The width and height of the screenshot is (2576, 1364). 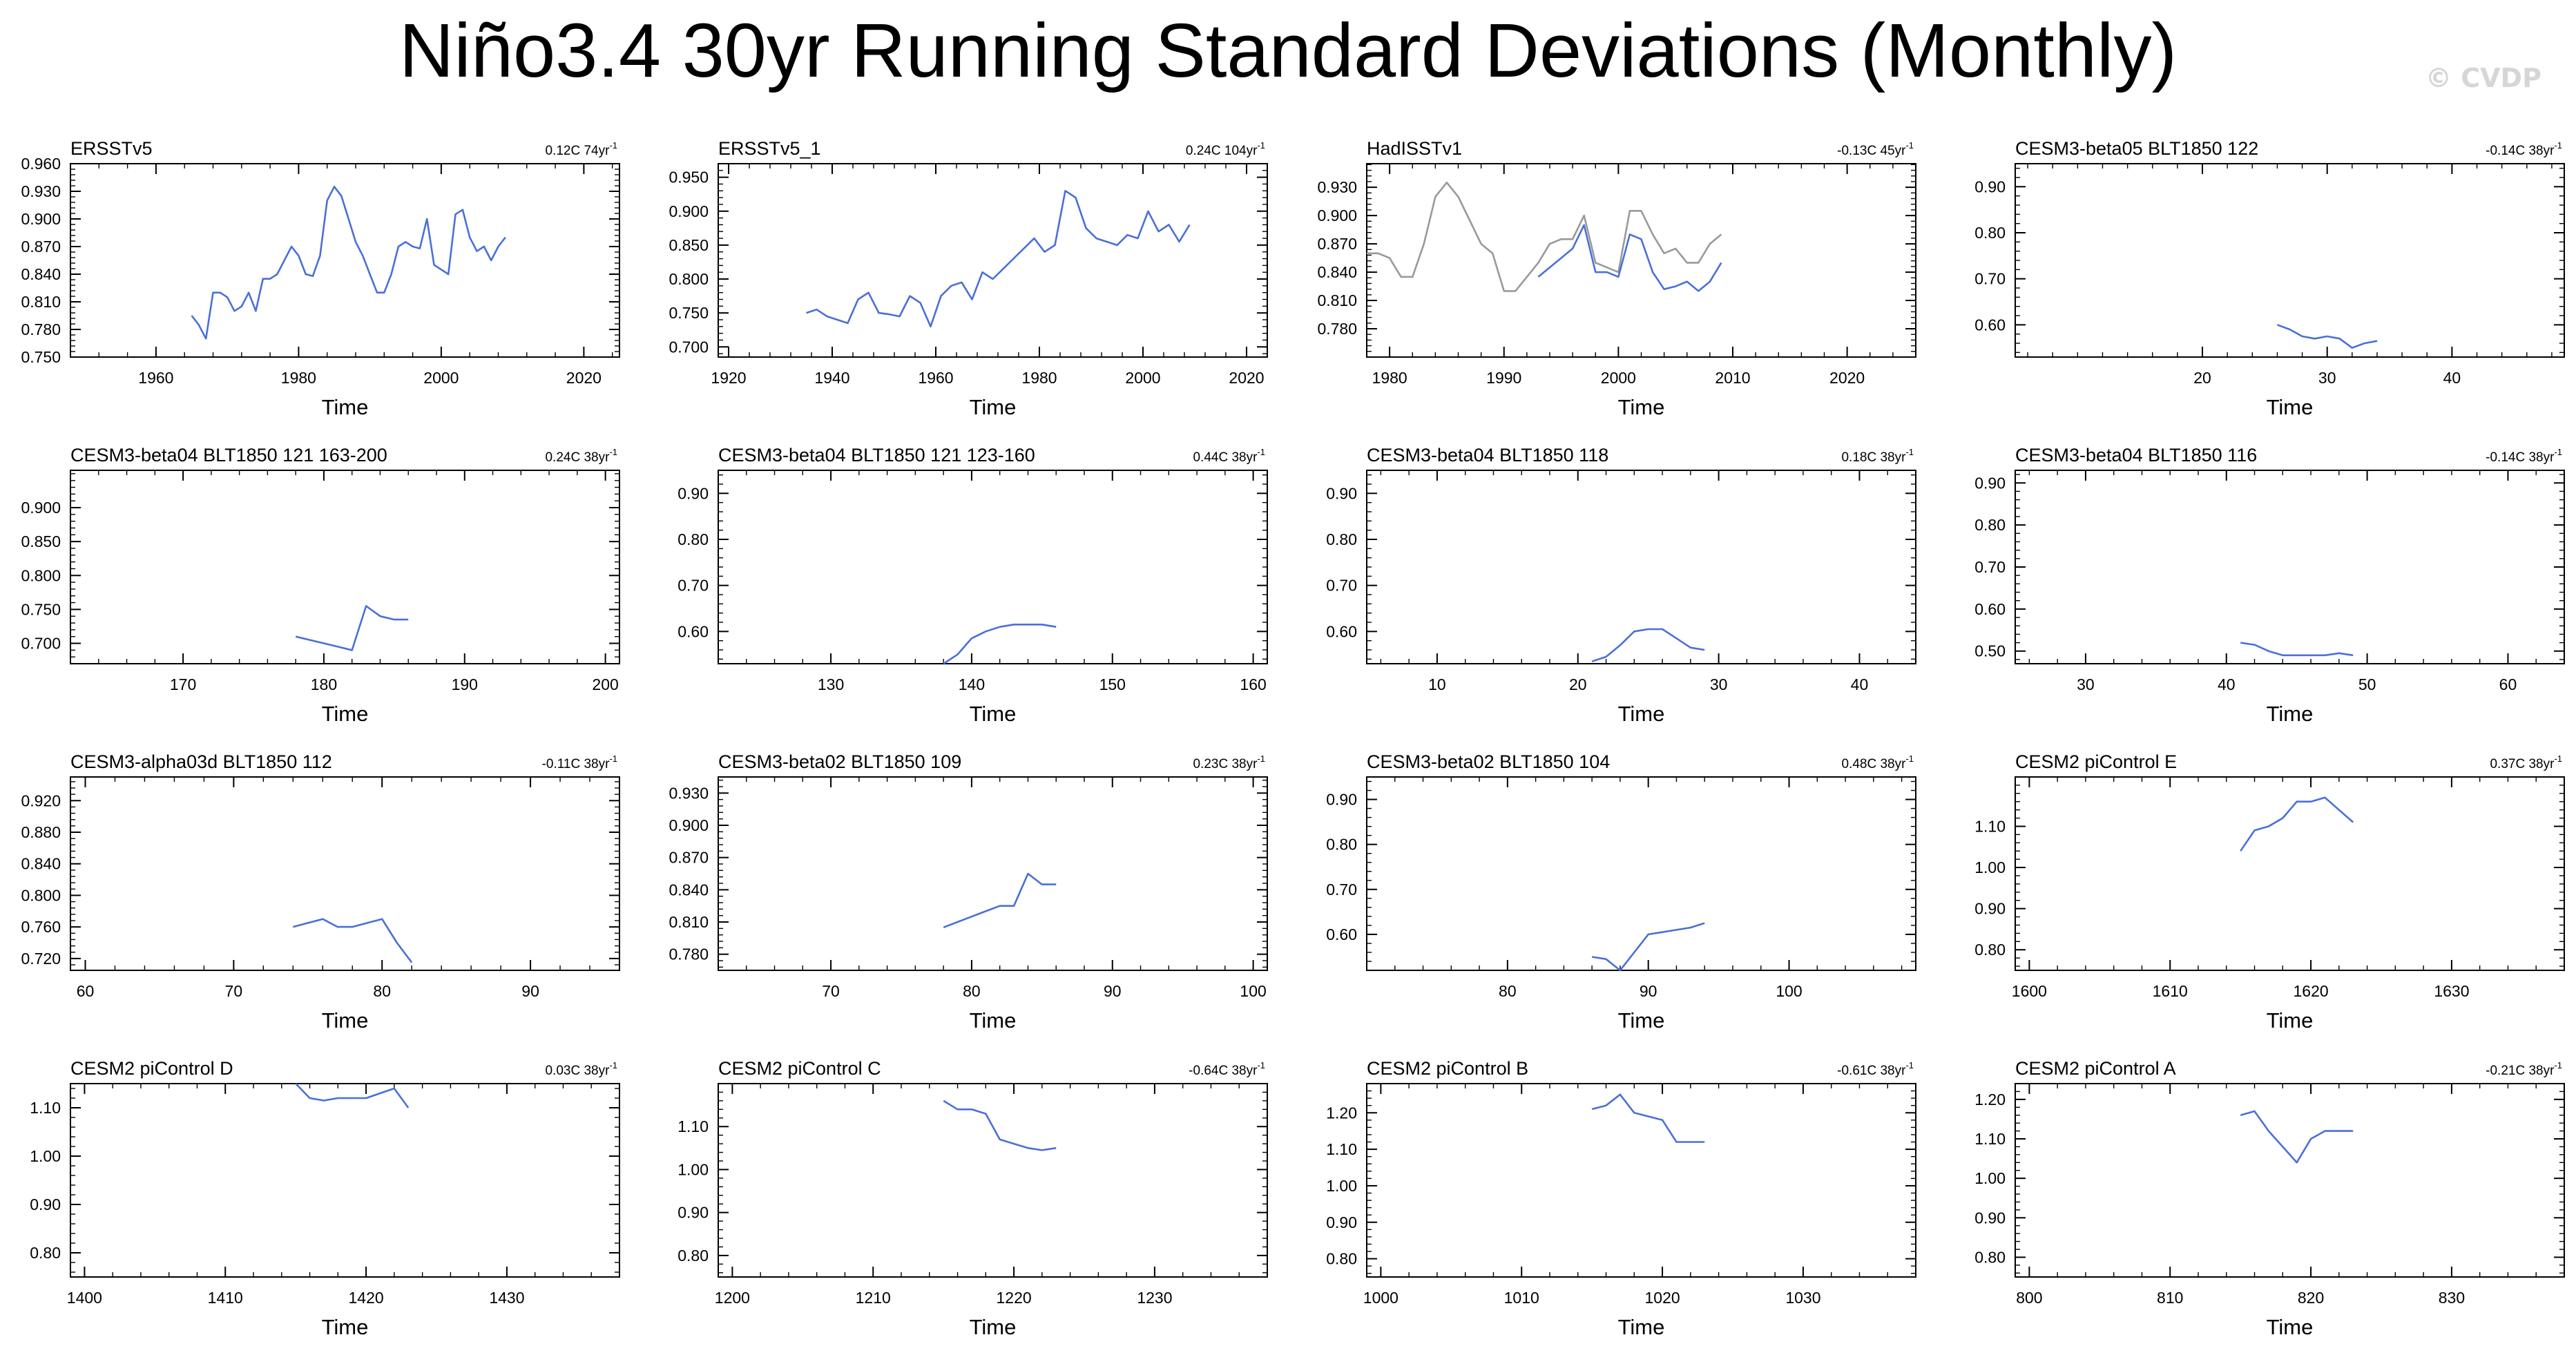 What do you see at coordinates (155, 378) in the screenshot?
I see `x-tick-label: 1960` at bounding box center [155, 378].